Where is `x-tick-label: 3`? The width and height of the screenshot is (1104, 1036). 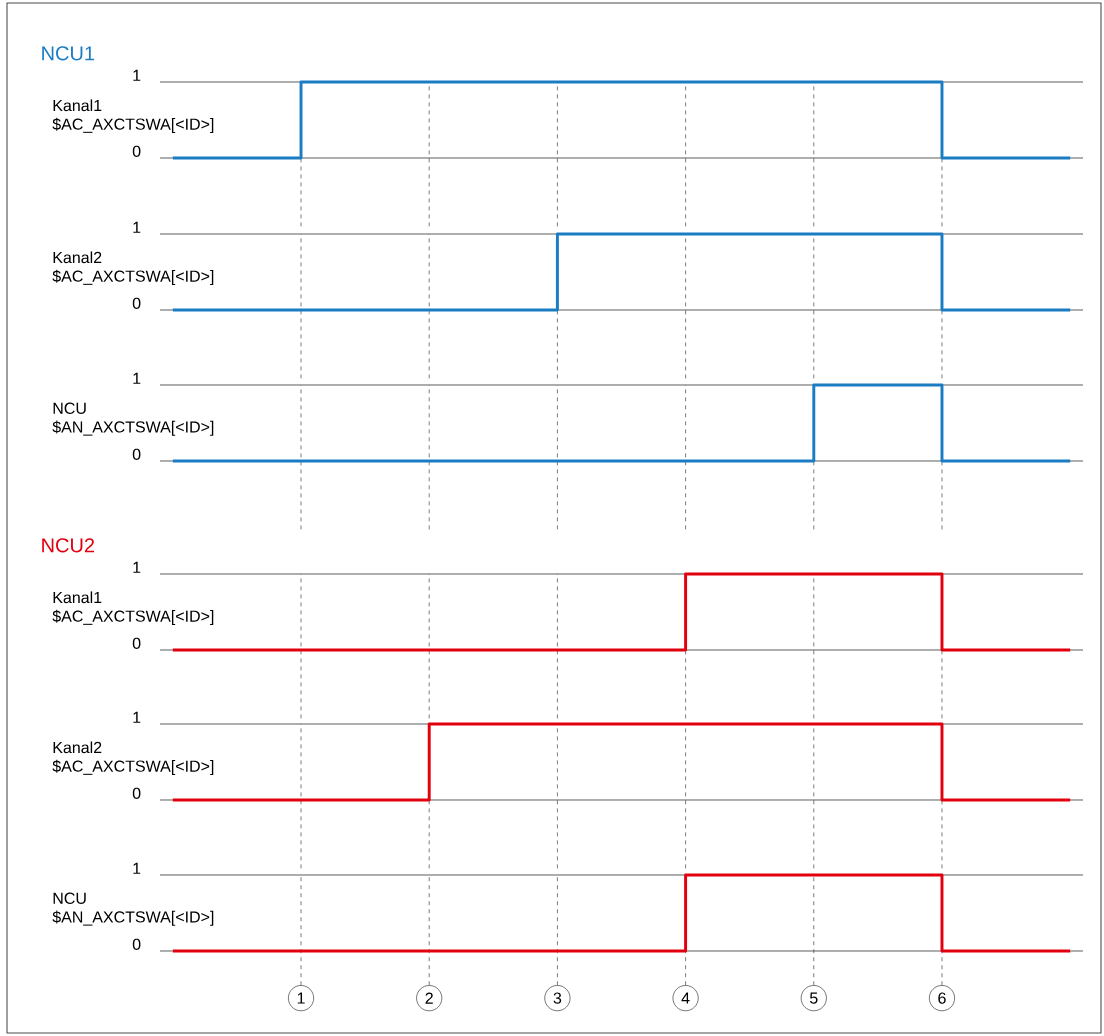 x-tick-label: 3 is located at coordinates (557, 998).